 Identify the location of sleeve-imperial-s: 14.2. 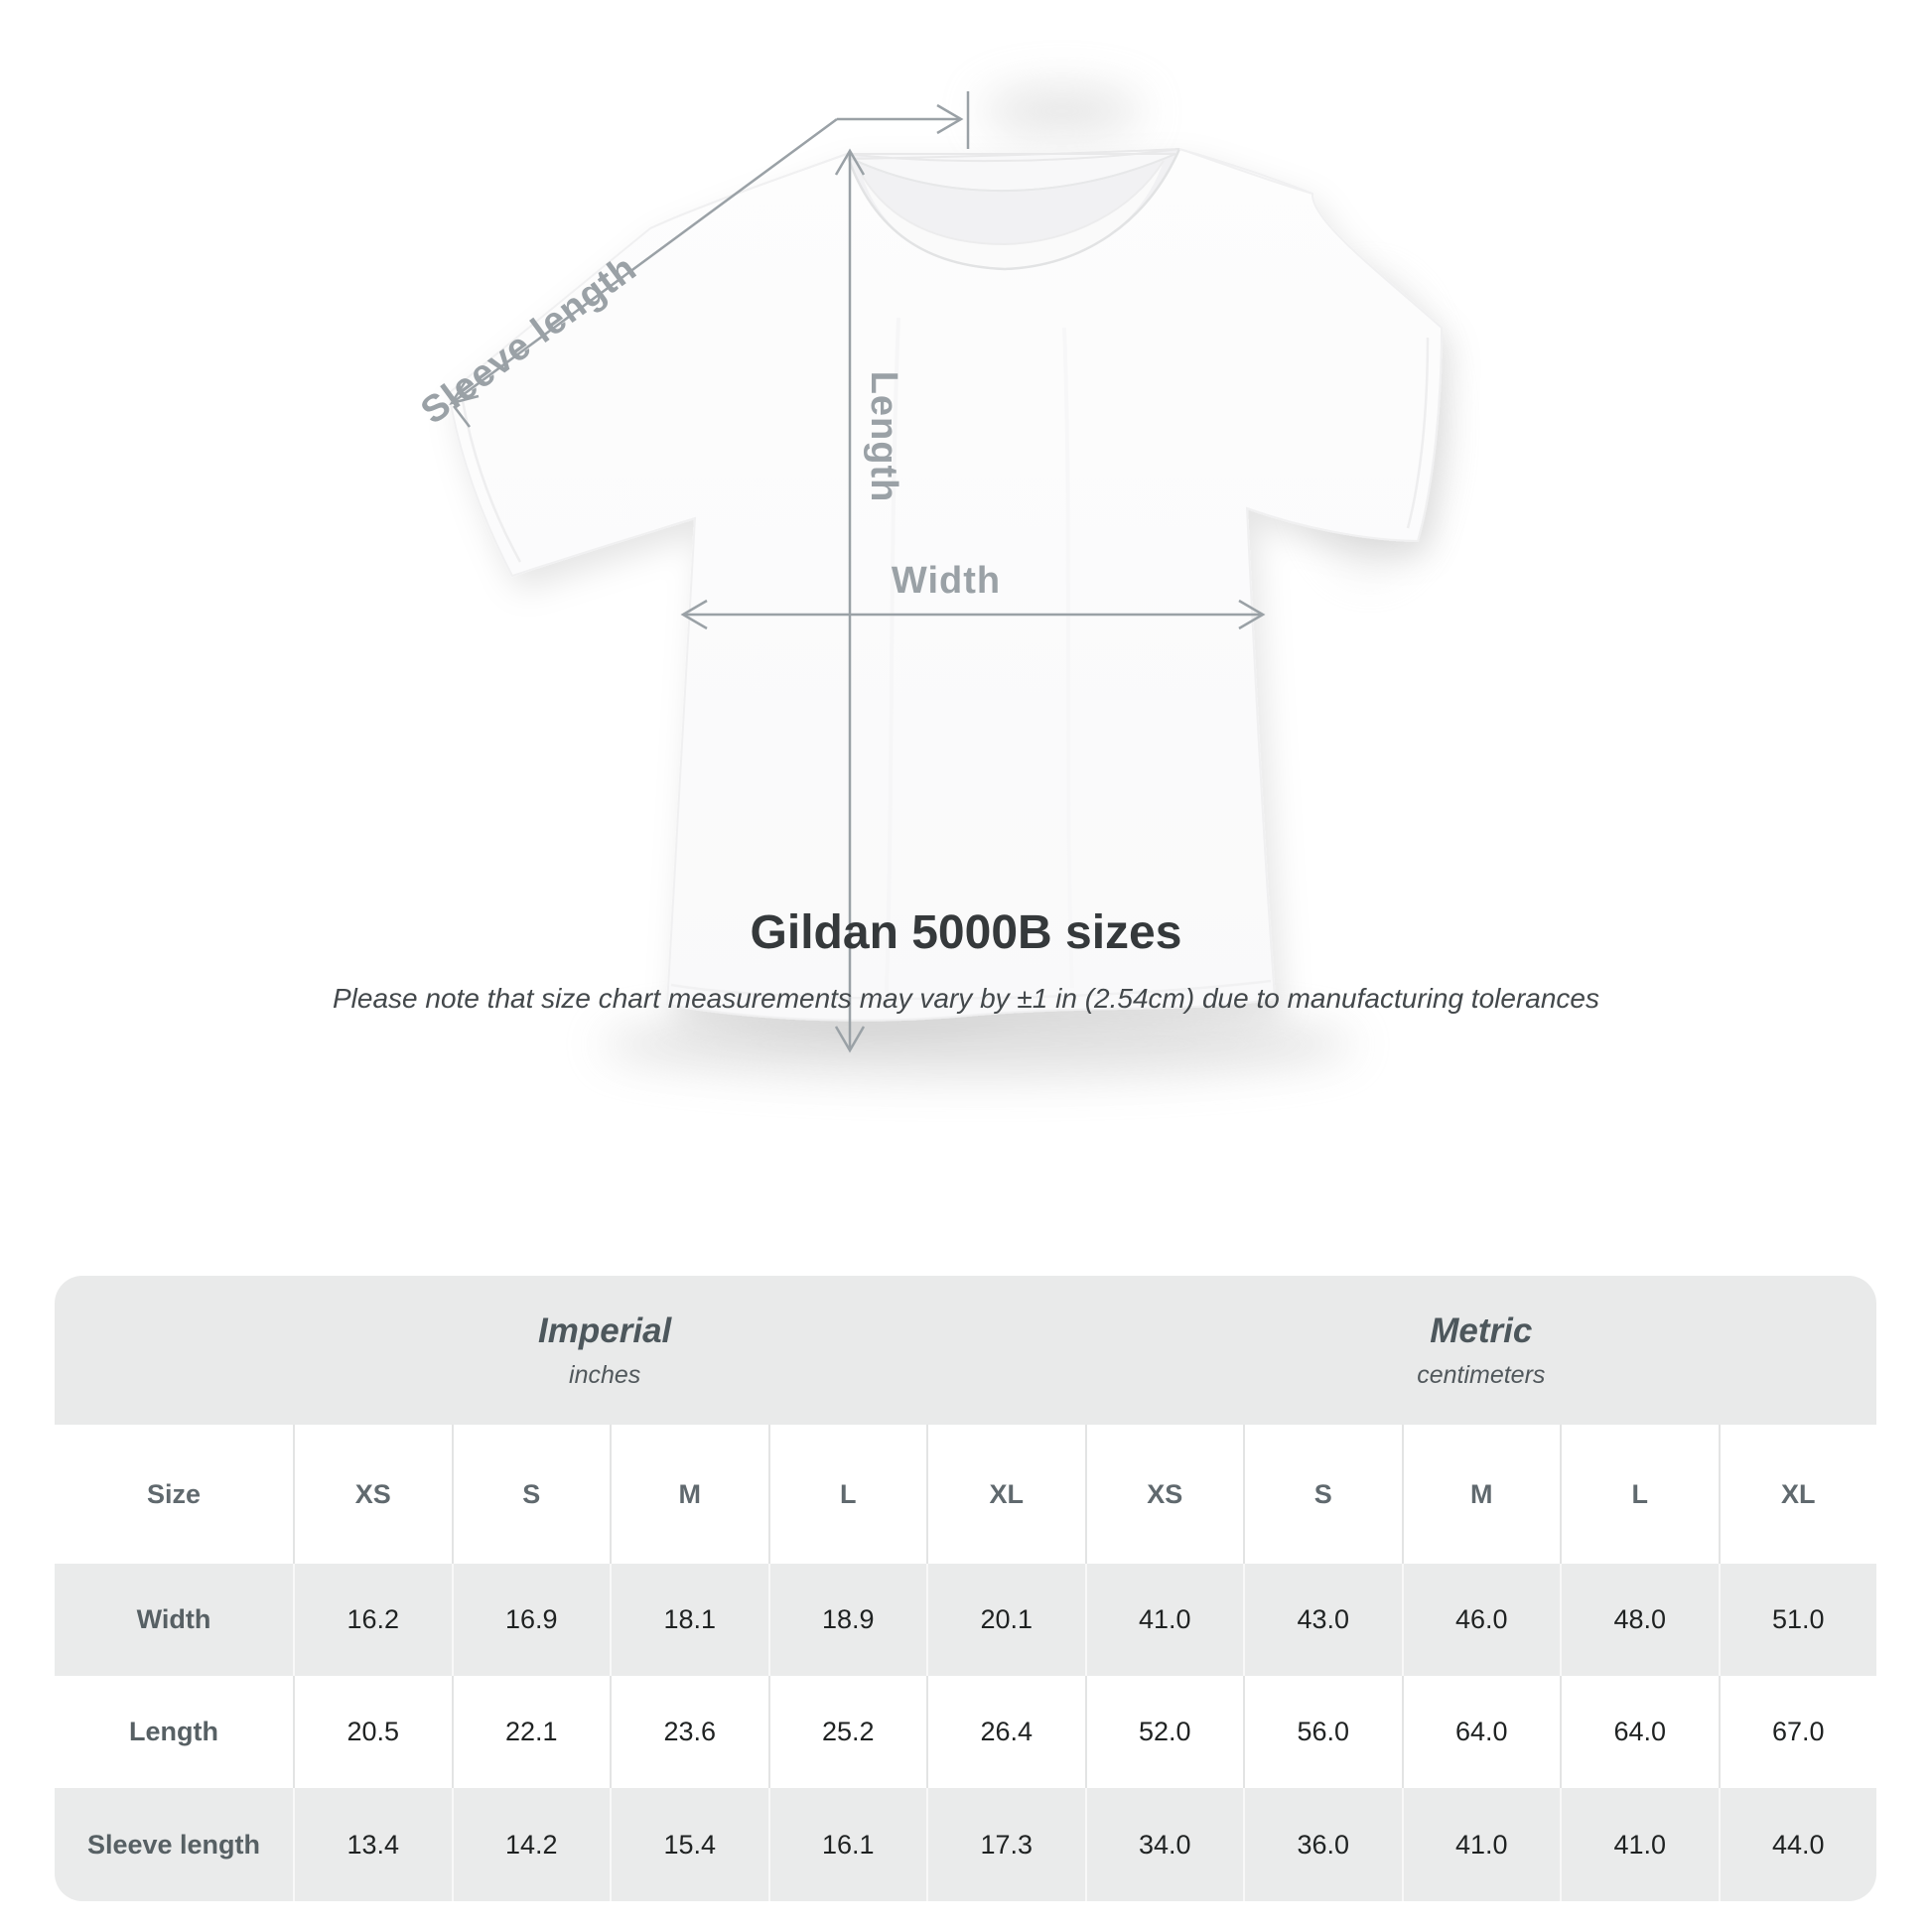
(531, 1844).